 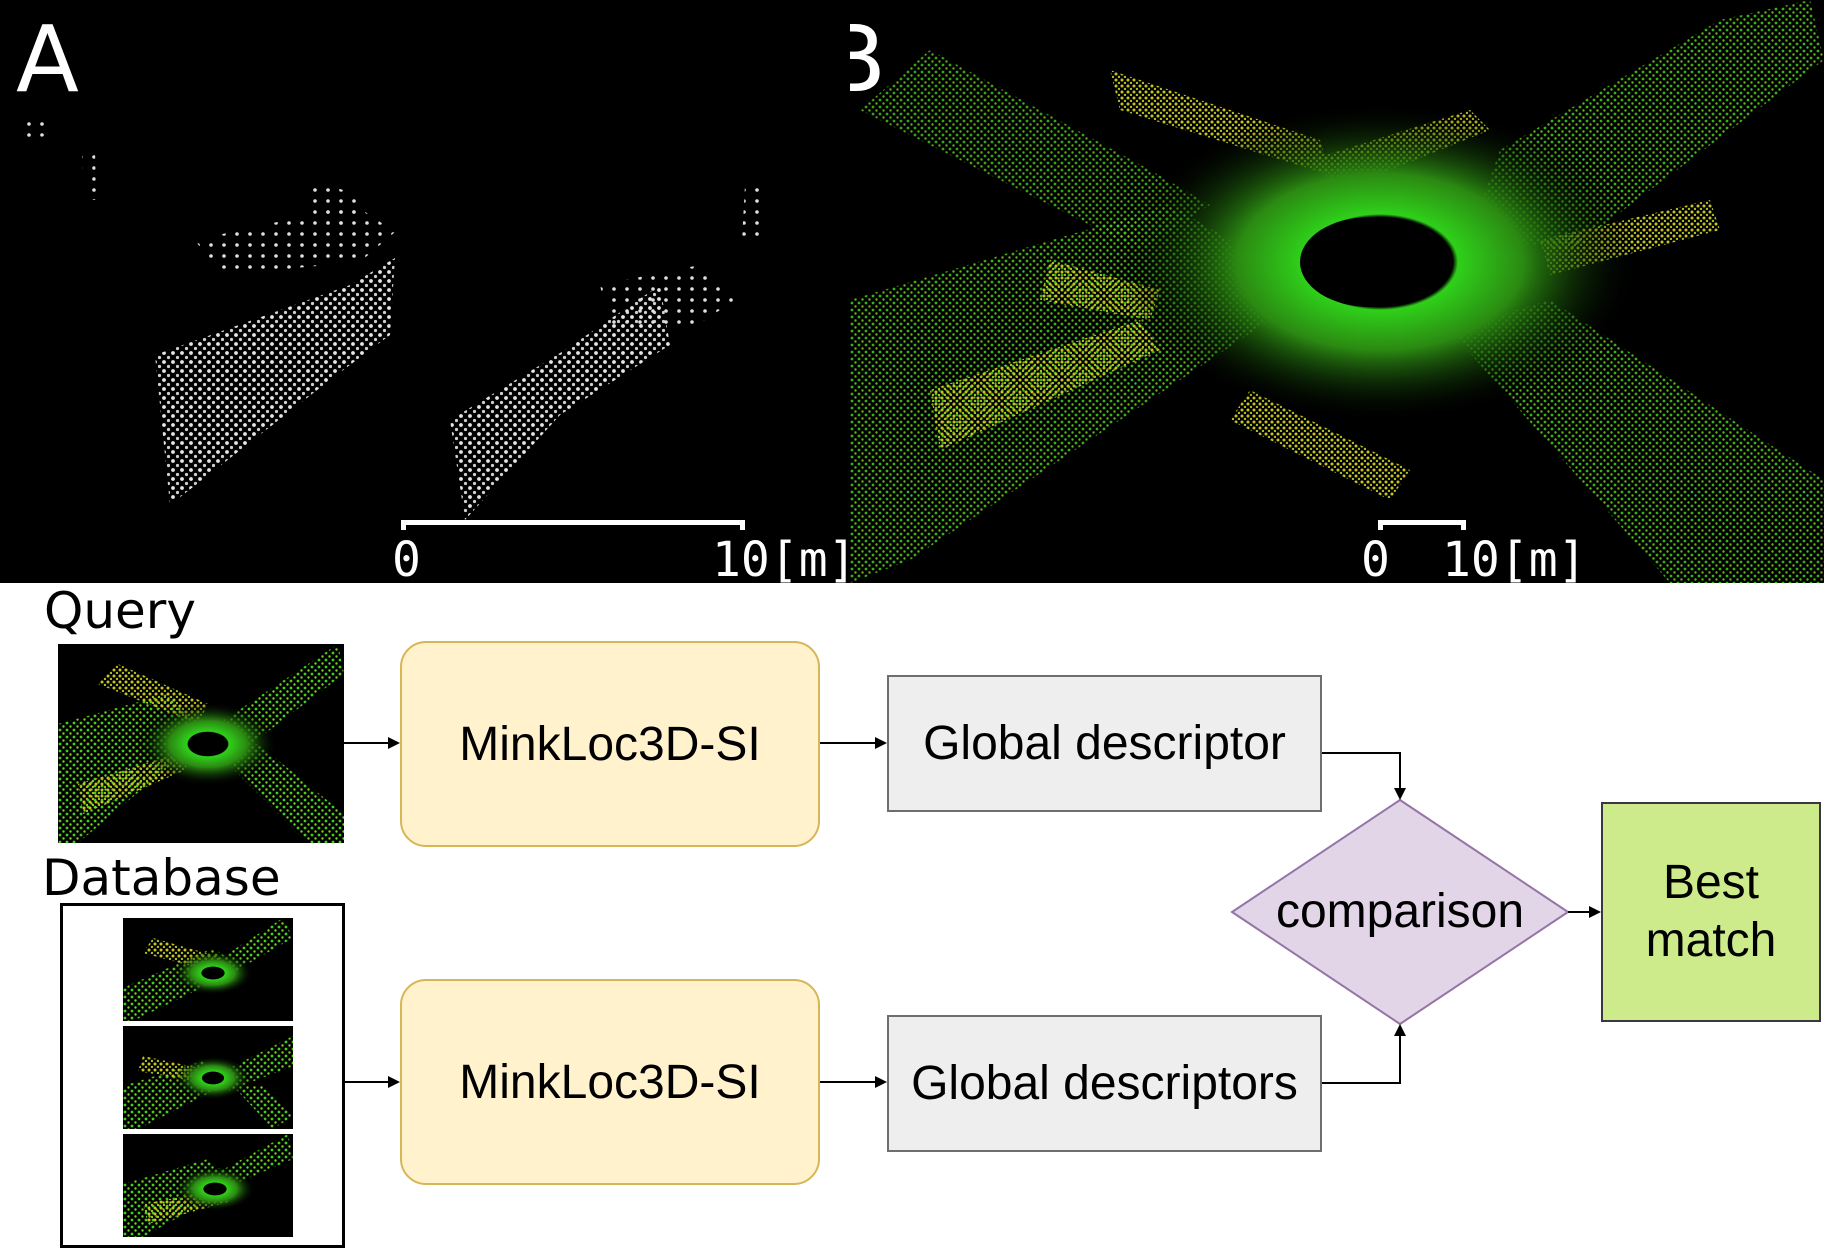 I want to click on panel-a-letter: A, so click(x=47, y=59).